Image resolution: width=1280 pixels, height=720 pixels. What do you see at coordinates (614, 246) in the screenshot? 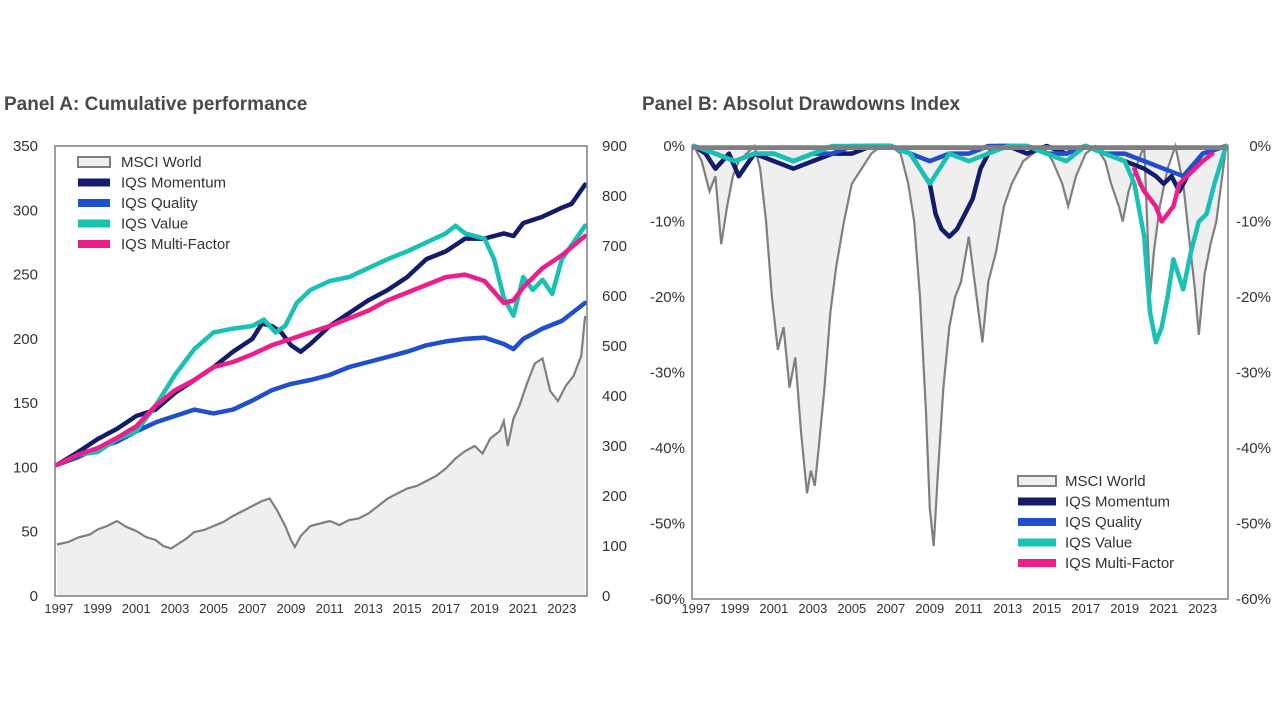
I see `panel-a-y-right-tick: 700` at bounding box center [614, 246].